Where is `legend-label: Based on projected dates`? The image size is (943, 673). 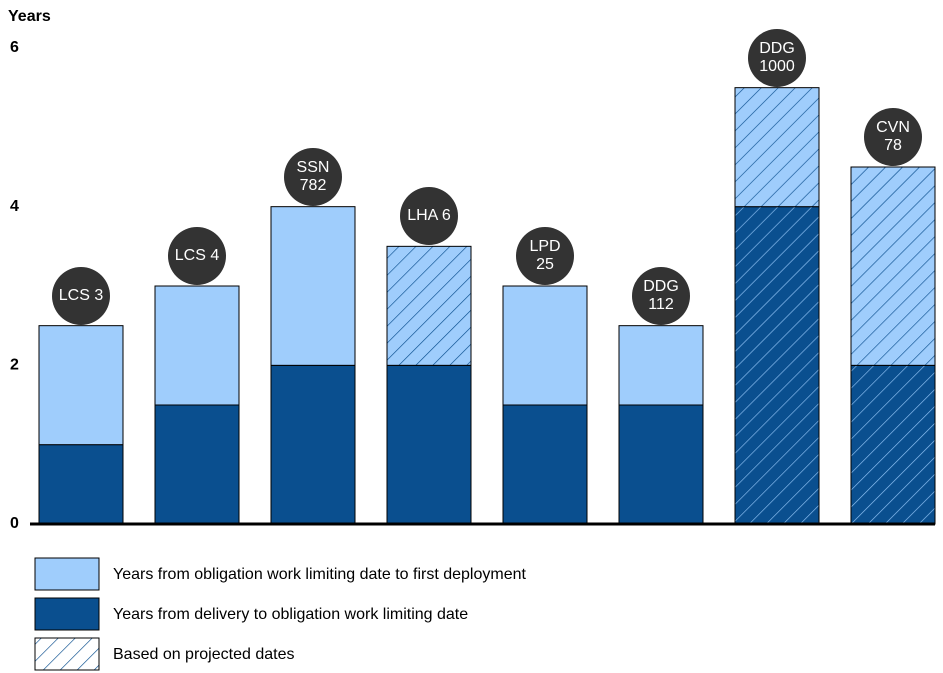
legend-label: Based on projected dates is located at coordinates (203, 654).